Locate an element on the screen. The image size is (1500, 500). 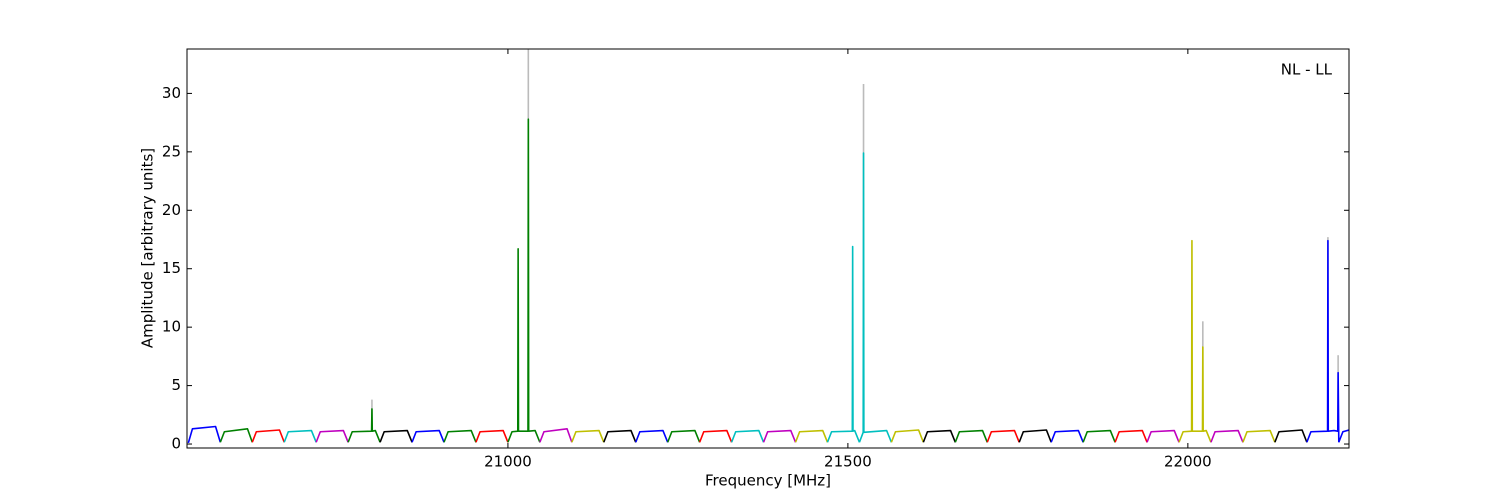
y-tick-label: 0 is located at coordinates (176, 444).